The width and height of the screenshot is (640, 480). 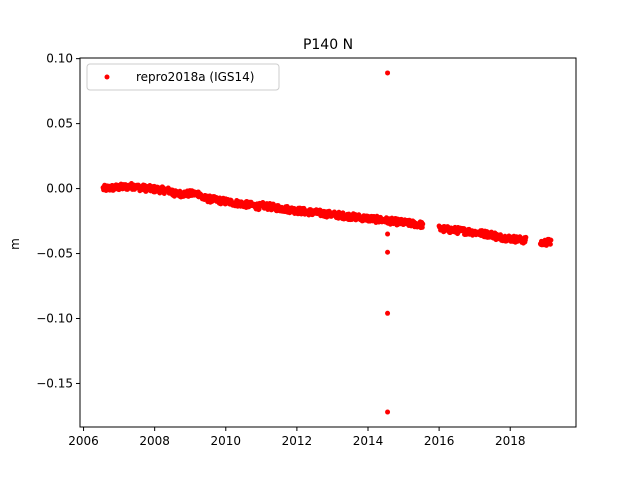 I want to click on y-tick-label: 0.10, so click(x=59, y=59).